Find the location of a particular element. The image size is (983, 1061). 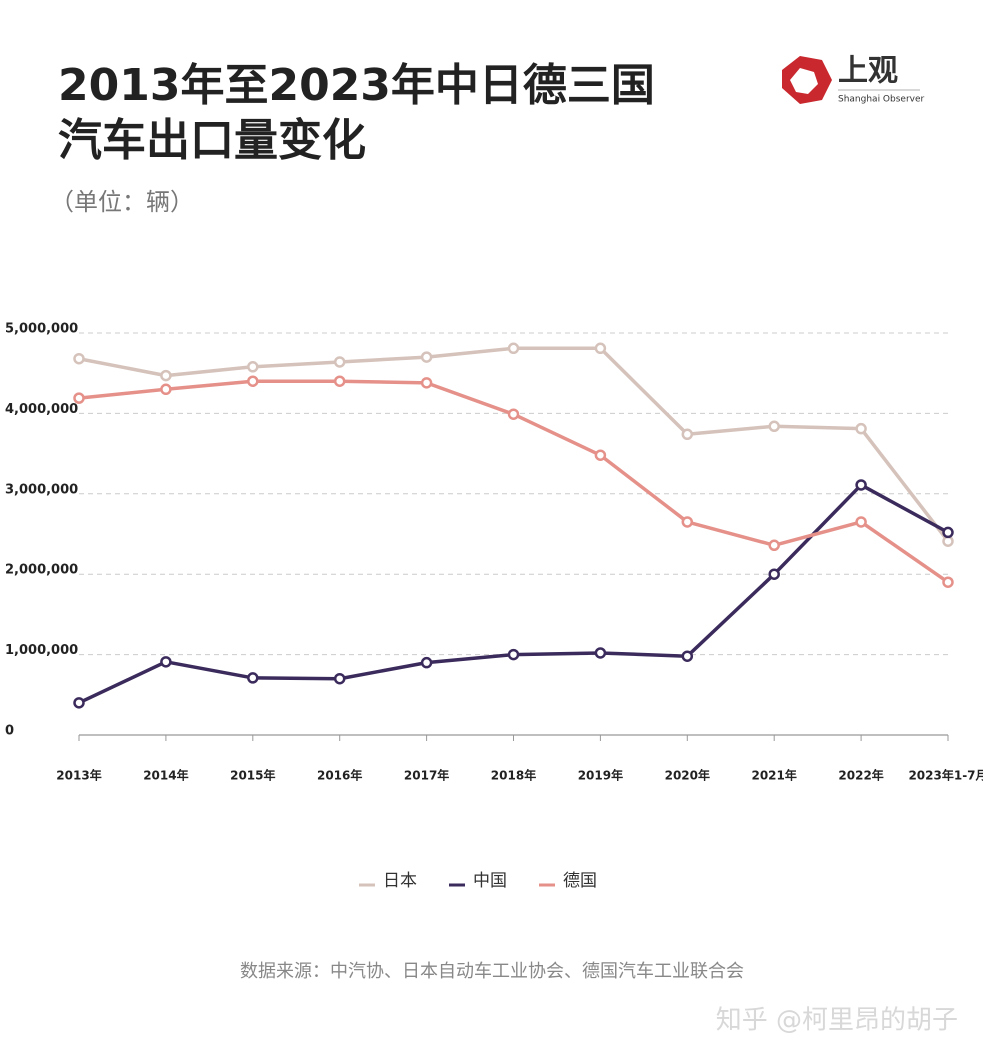

x-tick-label: 2019年 is located at coordinates (600, 775).